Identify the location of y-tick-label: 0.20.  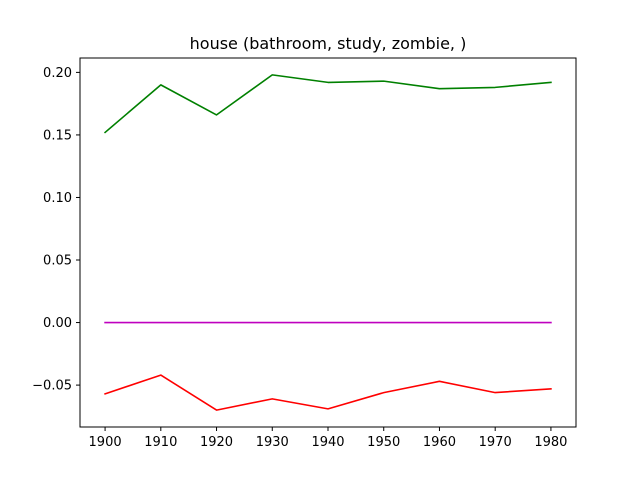
(57, 73).